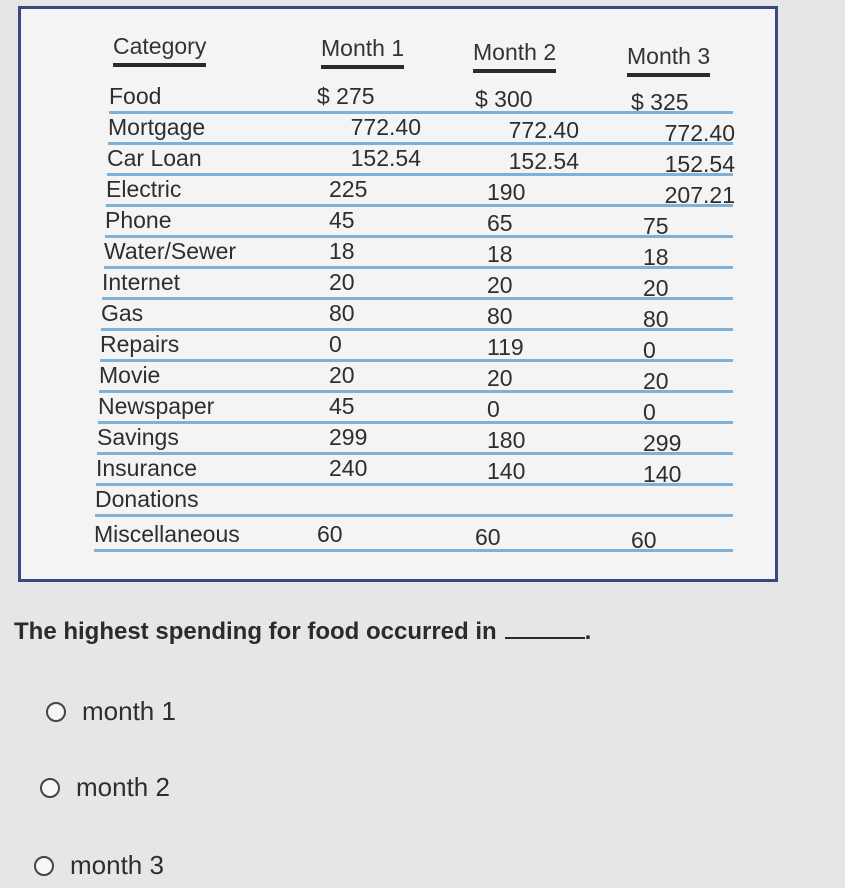 This screenshot has width=845, height=888. I want to click on row-category: Repairs, so click(140, 344).